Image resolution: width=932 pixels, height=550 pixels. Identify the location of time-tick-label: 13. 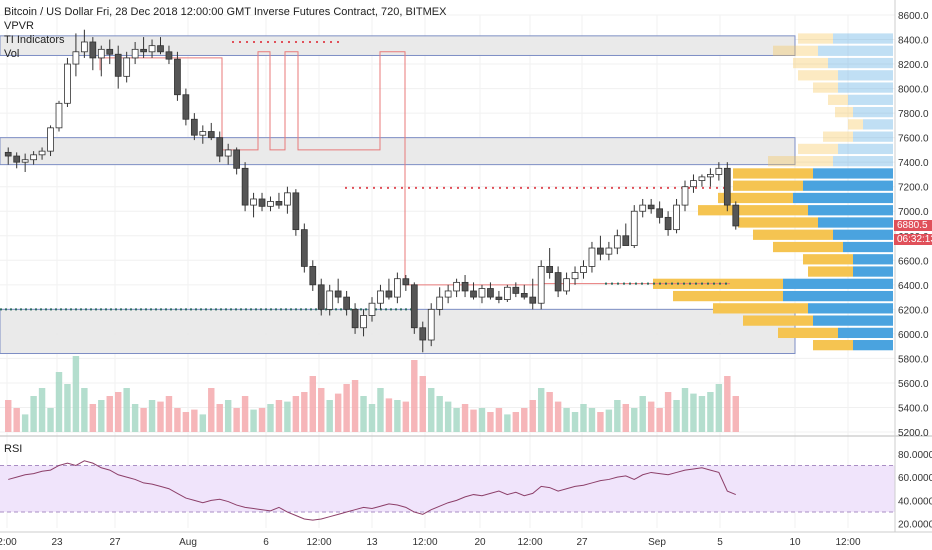
(372, 542).